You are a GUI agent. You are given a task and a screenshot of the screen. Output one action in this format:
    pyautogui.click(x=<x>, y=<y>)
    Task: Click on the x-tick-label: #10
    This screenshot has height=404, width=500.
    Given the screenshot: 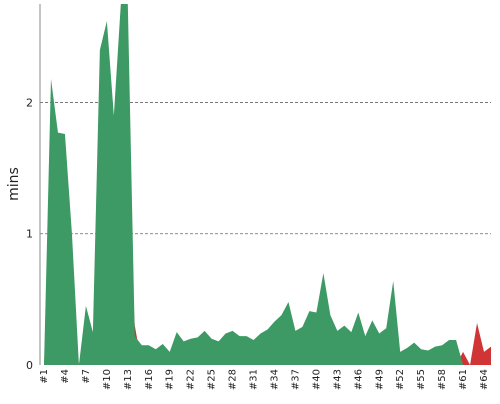 What is the action you would take?
    pyautogui.click(x=107, y=379)
    